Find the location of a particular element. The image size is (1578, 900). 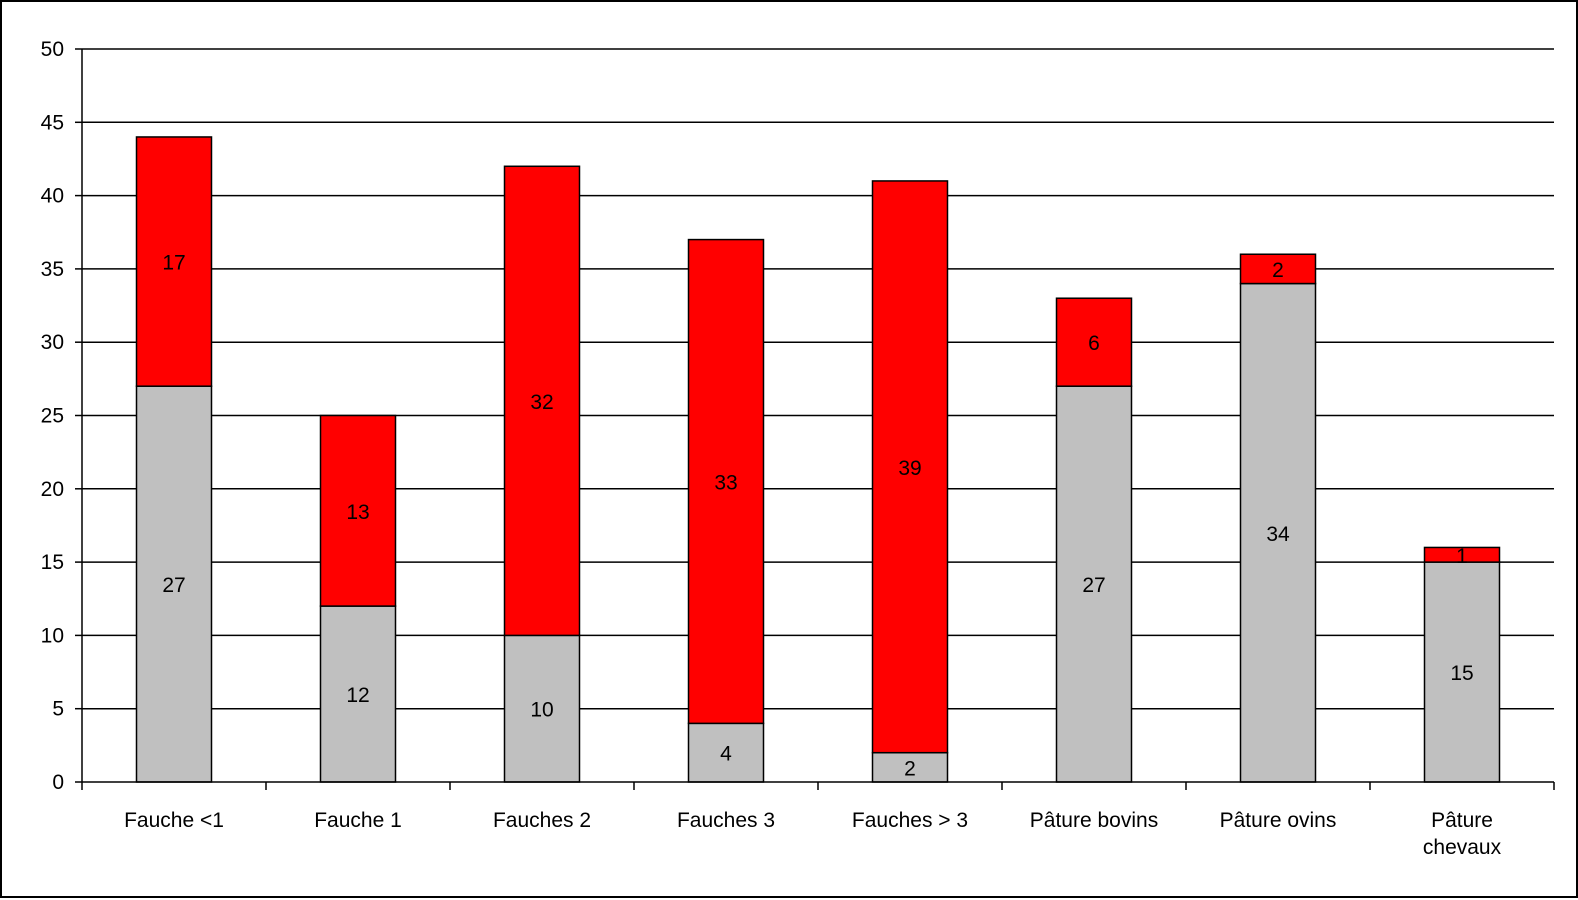

data-label: 33 is located at coordinates (725, 482).